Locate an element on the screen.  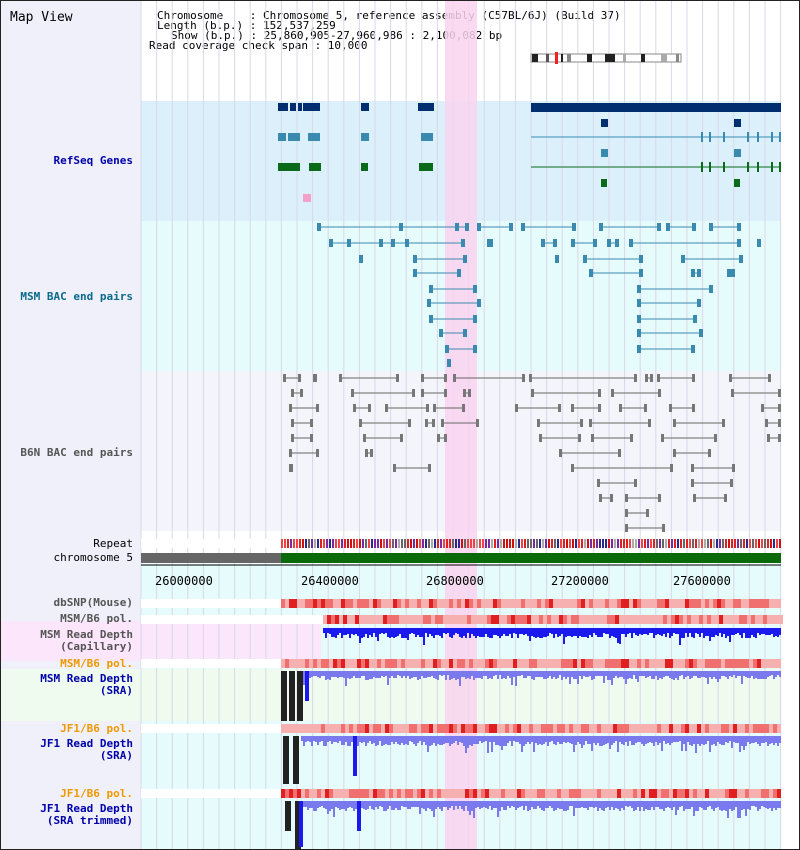
jf1-b6-pol-label-2: JF1/B6 pol. is located at coordinates (96, 793).